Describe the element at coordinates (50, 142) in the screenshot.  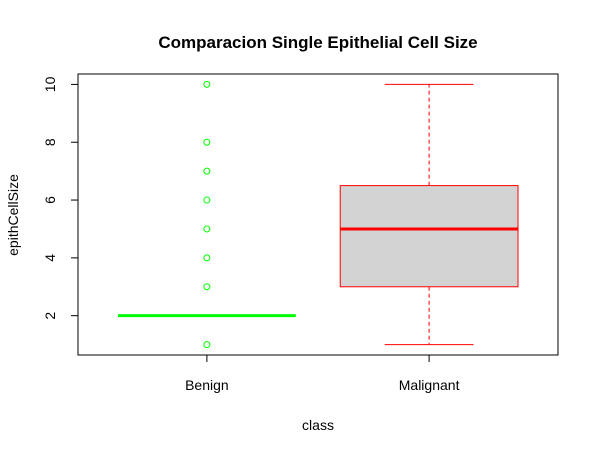
I see `y-tick-label: 8` at that location.